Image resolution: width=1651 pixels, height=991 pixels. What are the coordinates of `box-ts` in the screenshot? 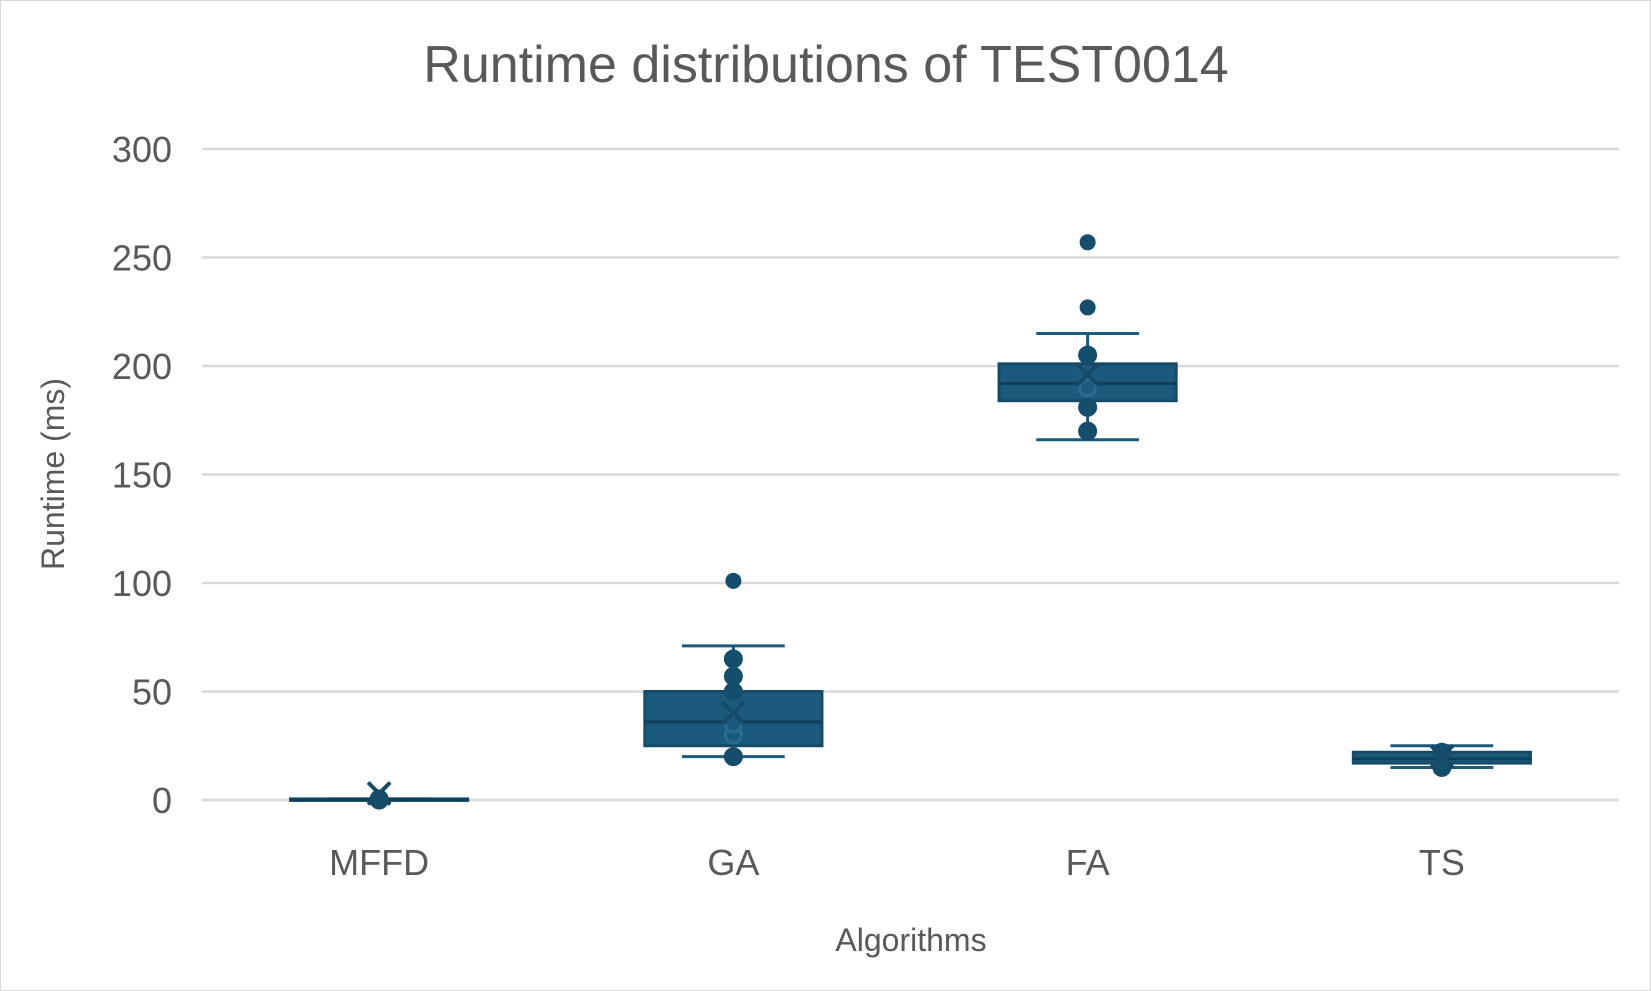 It's located at (1441, 759).